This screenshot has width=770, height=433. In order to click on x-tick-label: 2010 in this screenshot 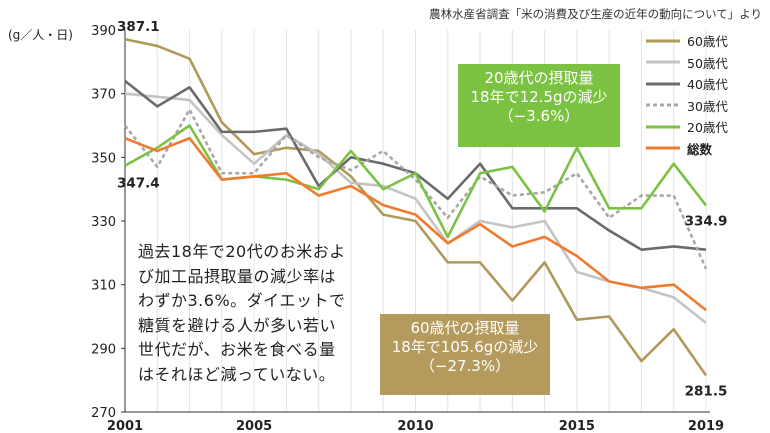, I will do `click(415, 426)`.